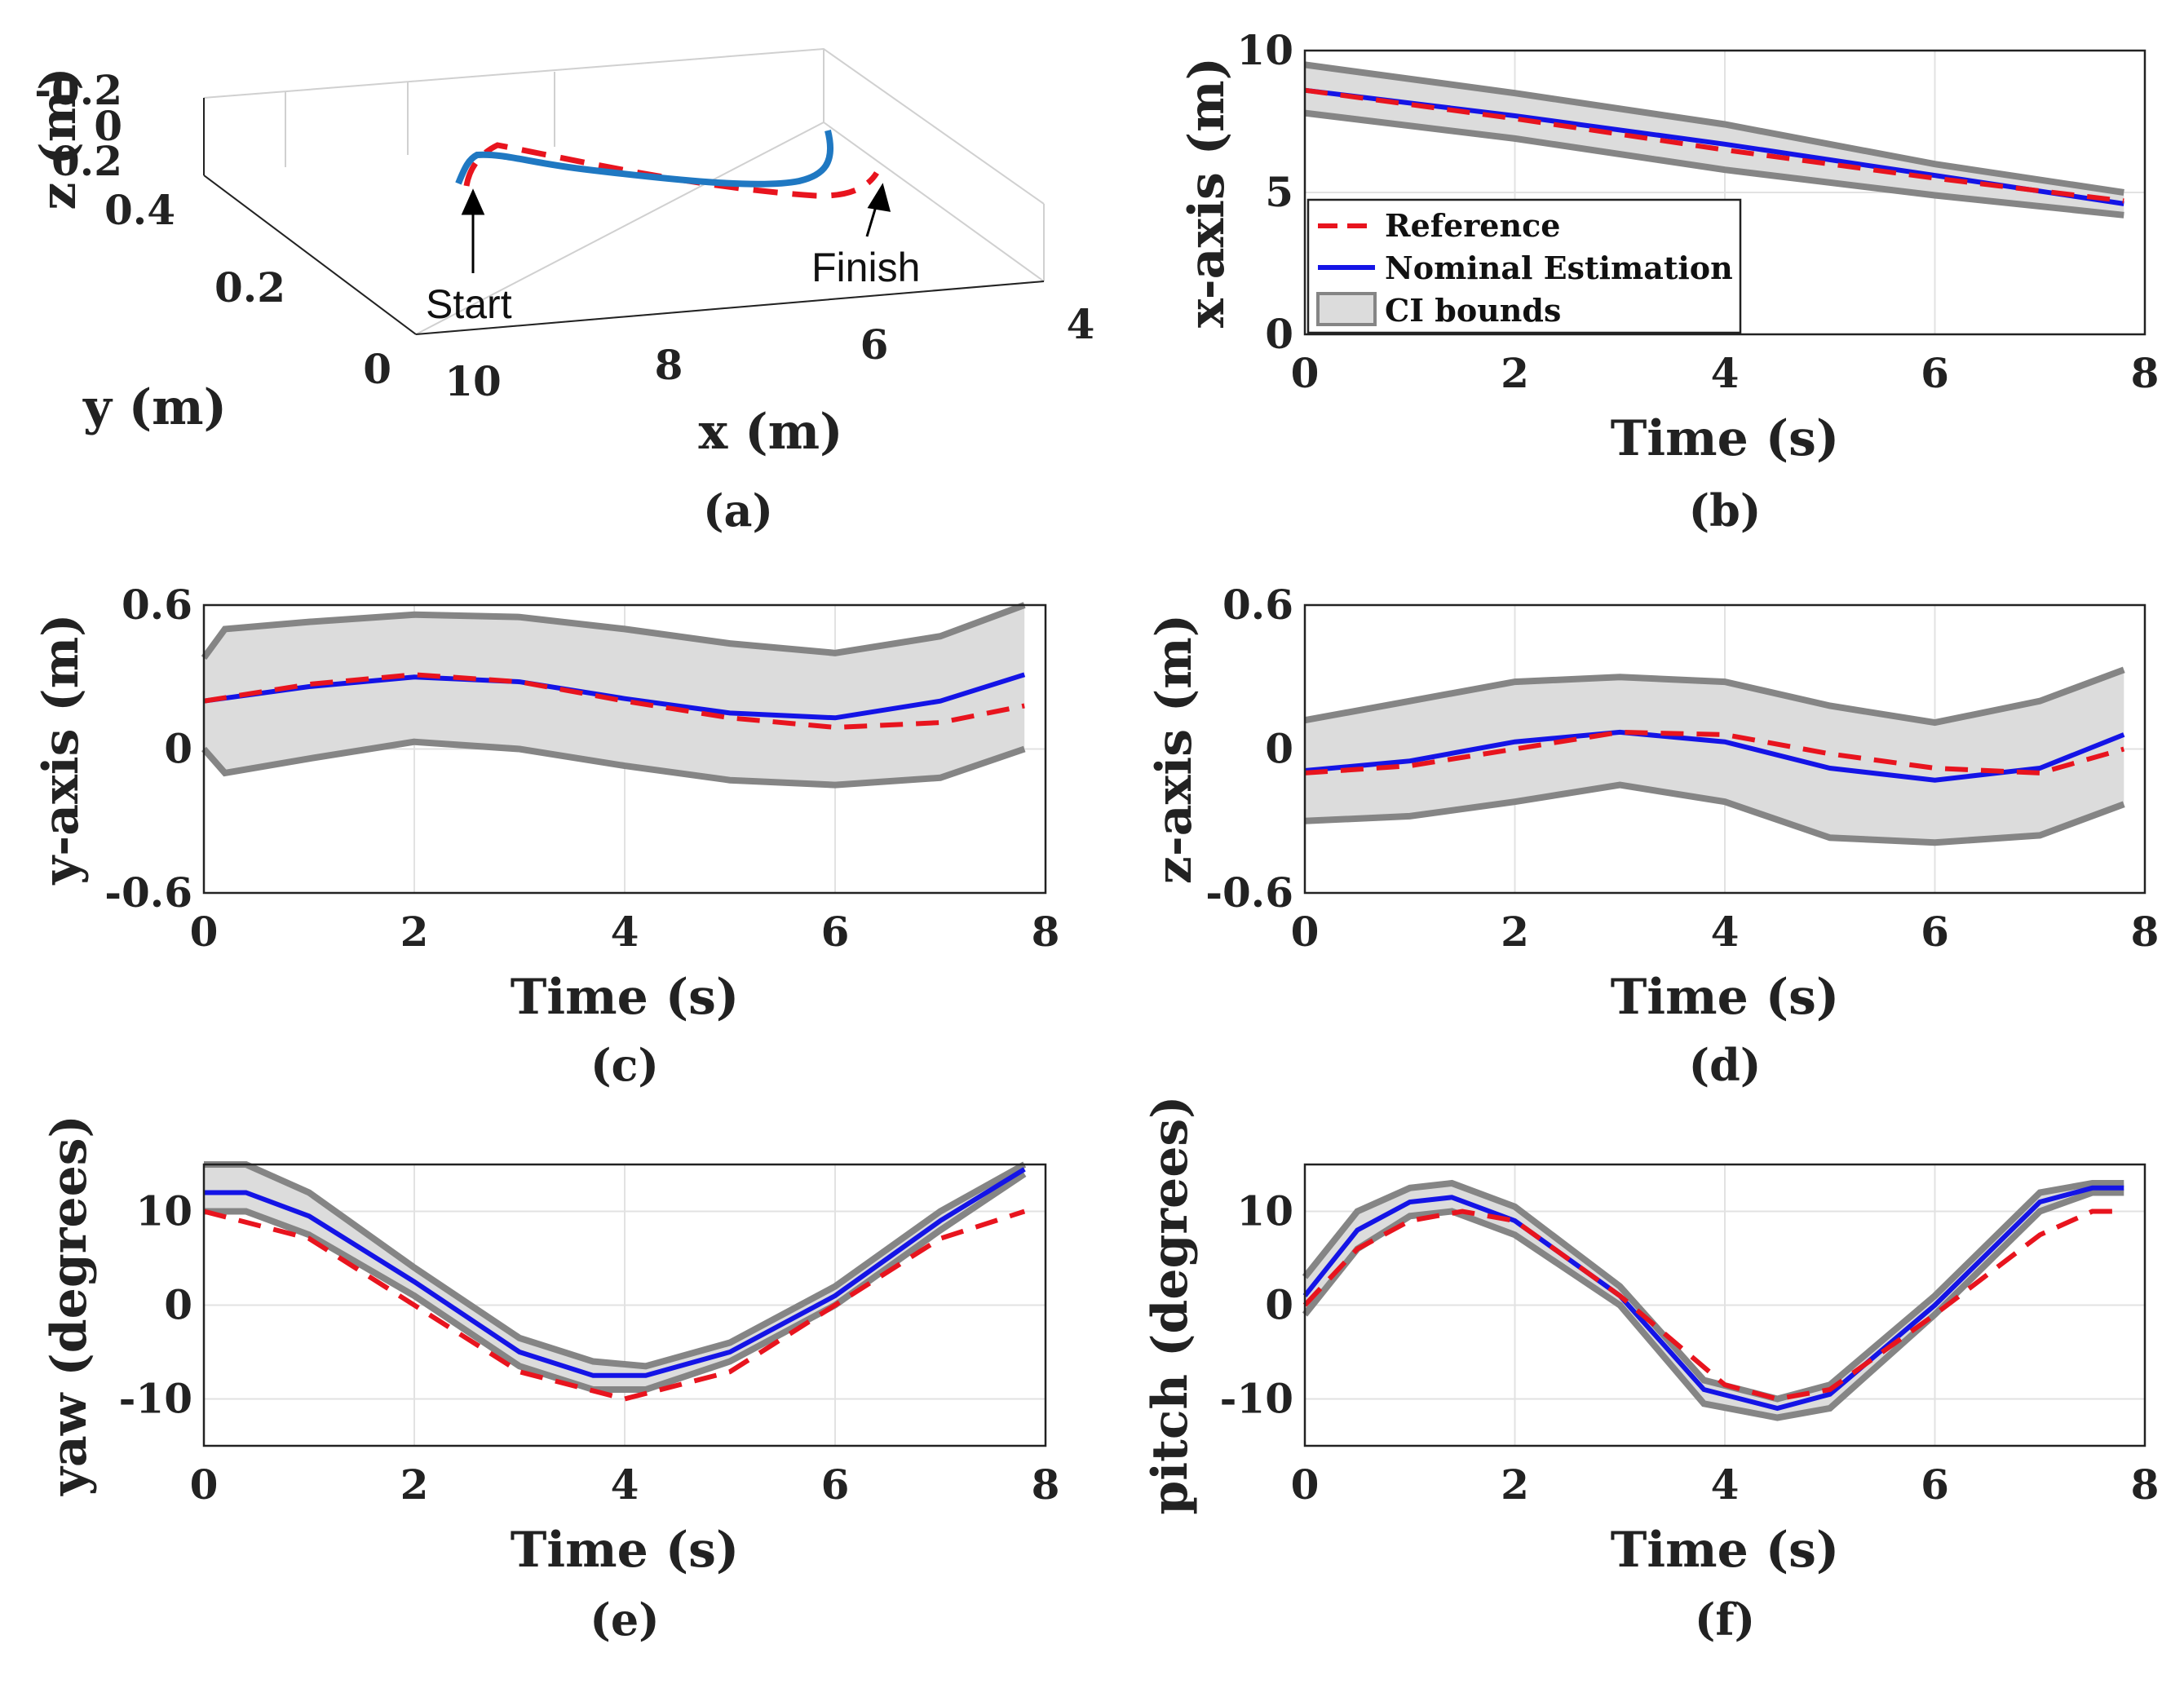 The image size is (2184, 1688). I want to click on panel-a-label: (a), so click(738, 511).